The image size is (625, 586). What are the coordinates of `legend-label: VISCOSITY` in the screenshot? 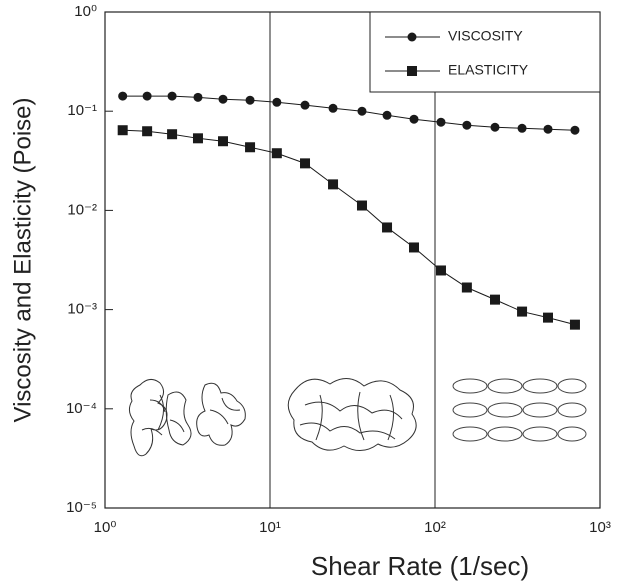 It's located at (485, 36).